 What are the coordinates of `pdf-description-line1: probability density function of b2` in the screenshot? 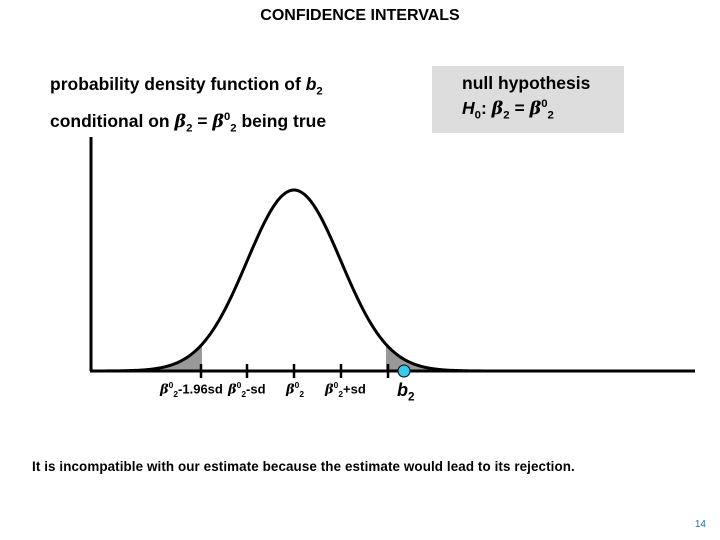 It's located at (186, 86).